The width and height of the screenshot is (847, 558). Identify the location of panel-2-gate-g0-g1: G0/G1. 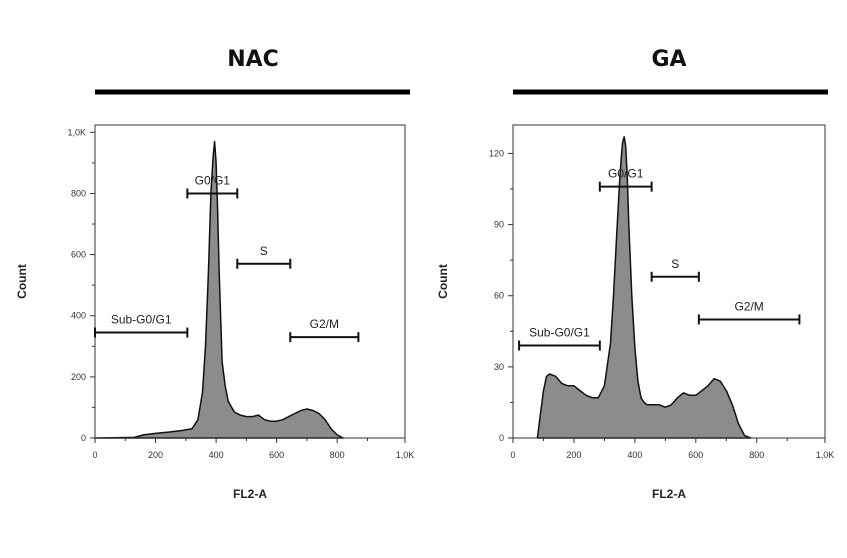
(625, 179).